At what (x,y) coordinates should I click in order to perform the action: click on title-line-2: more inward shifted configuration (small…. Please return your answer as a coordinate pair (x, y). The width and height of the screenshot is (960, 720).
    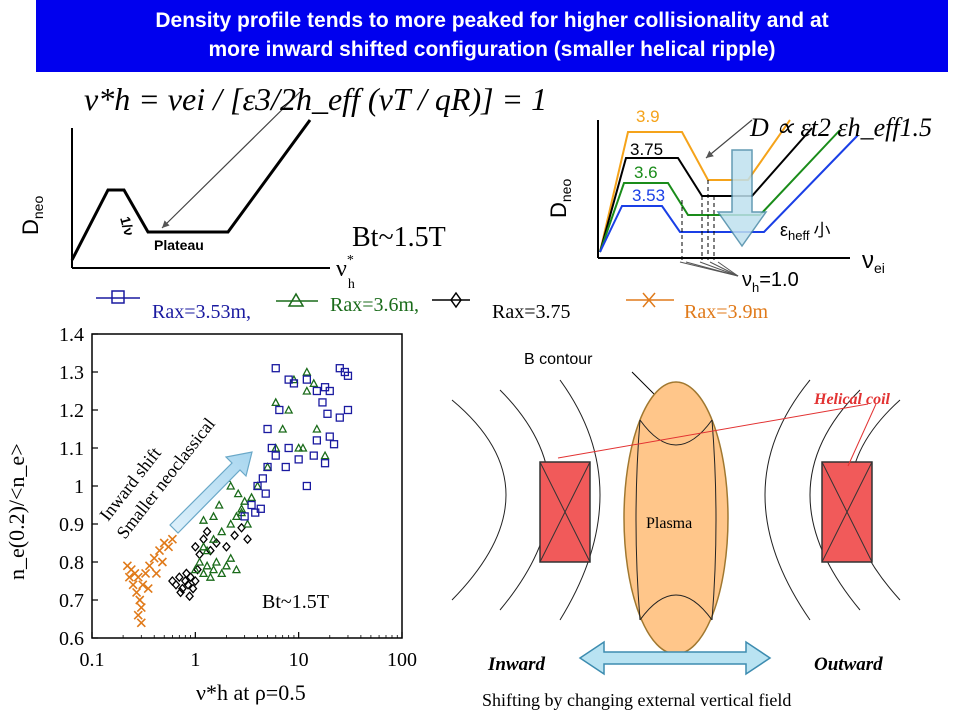
    Looking at the image, I should click on (492, 49).